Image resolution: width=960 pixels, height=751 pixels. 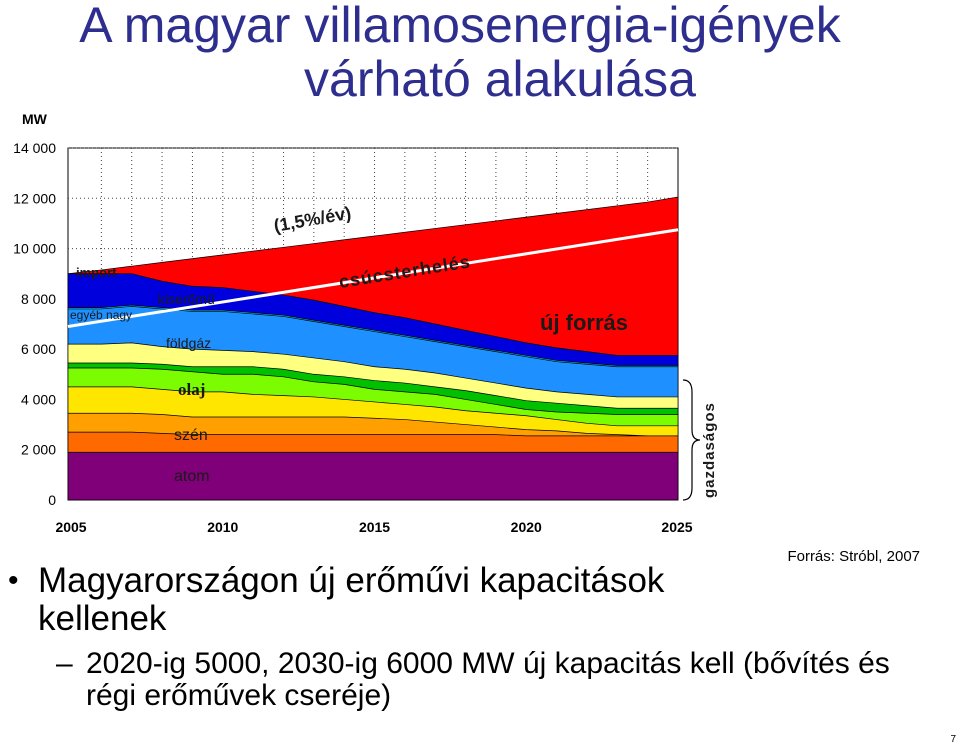 What do you see at coordinates (192, 476) in the screenshot?
I see `label-atom: atom` at bounding box center [192, 476].